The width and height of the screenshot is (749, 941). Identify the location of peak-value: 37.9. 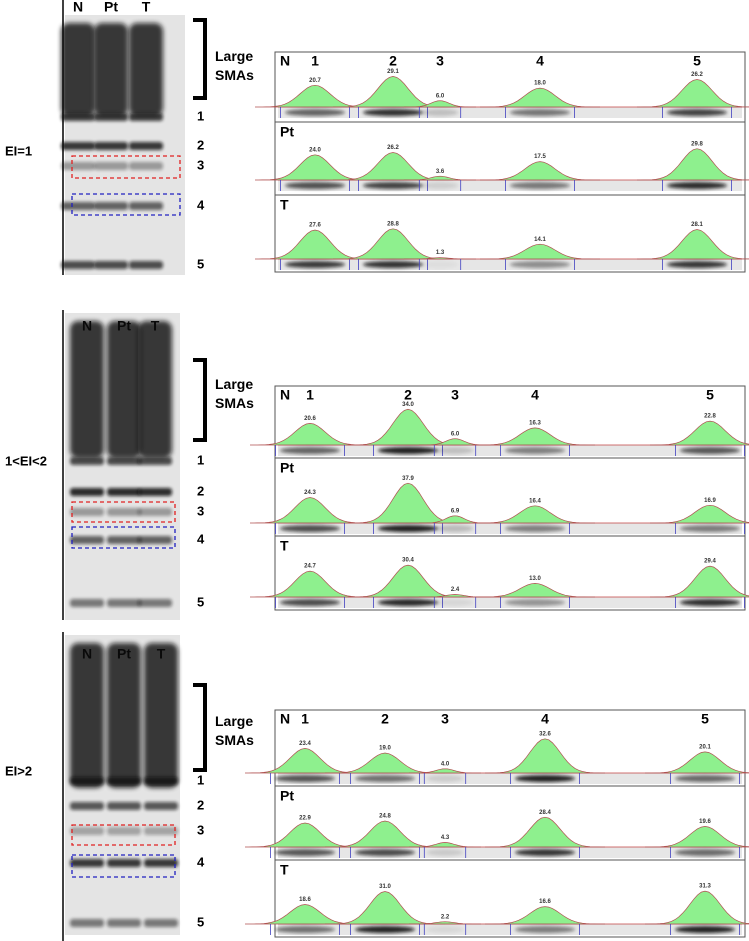
(408, 479).